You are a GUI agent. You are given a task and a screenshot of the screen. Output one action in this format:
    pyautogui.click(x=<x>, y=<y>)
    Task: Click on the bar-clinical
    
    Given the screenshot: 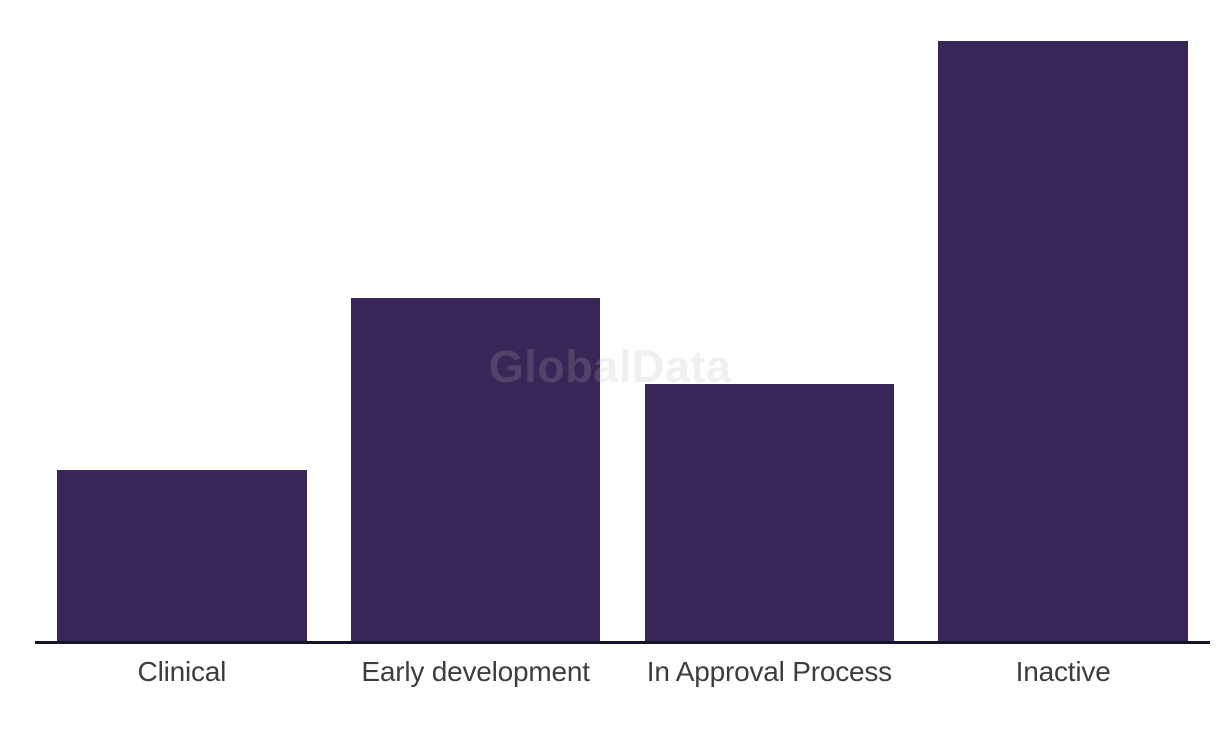 What is the action you would take?
    pyautogui.click(x=182, y=555)
    